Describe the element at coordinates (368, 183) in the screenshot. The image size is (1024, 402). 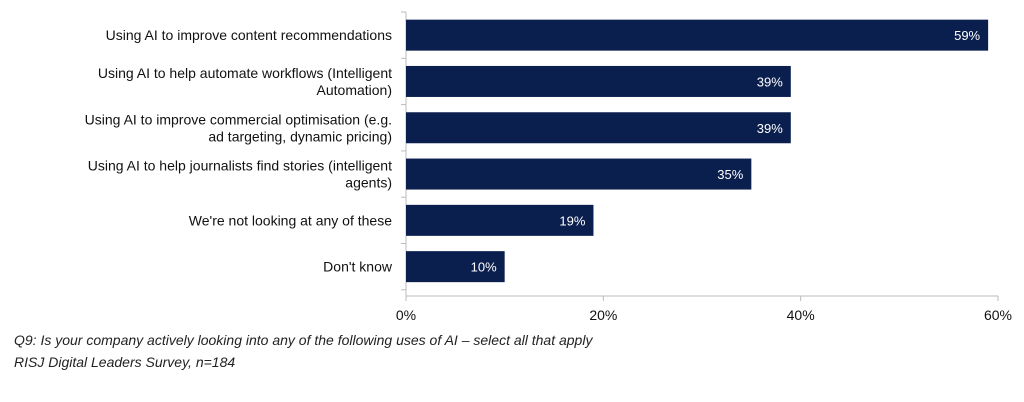
I see `category-label: agents)` at that location.